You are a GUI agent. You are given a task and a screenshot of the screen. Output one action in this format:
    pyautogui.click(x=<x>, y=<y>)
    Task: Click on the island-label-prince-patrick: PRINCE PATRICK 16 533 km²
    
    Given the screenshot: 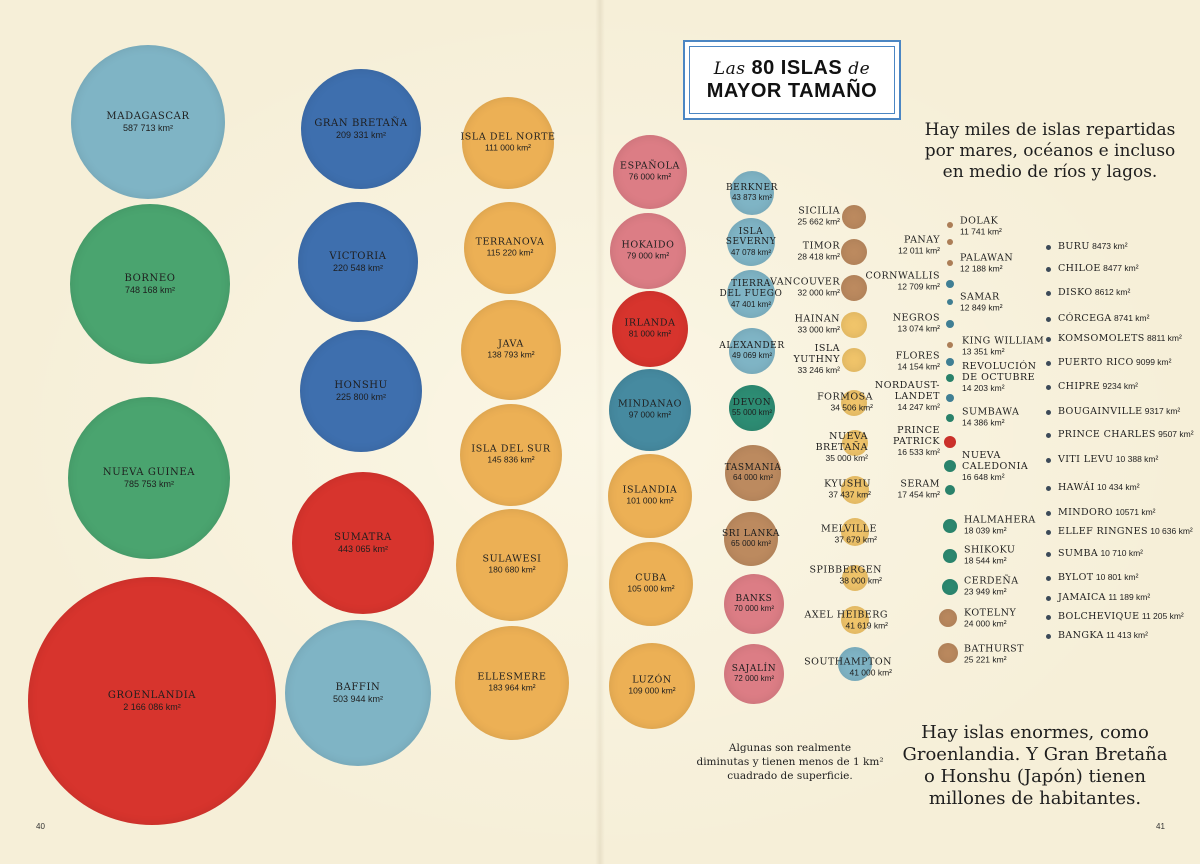 What is the action you would take?
    pyautogui.click(x=916, y=441)
    